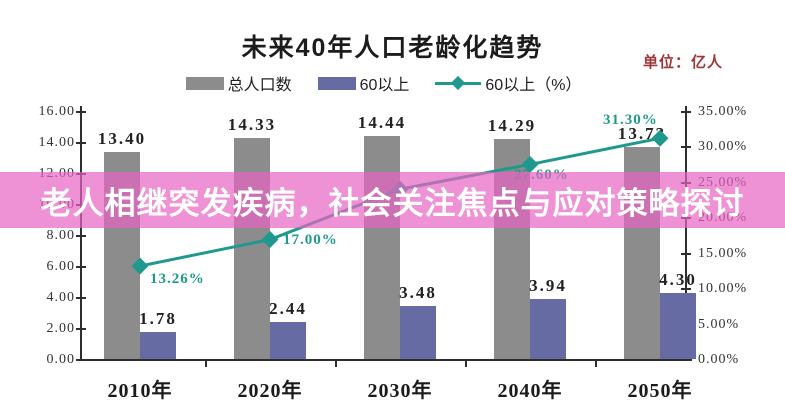 The height and width of the screenshot is (400, 785). What do you see at coordinates (533, 85) in the screenshot?
I see `legend-label-over-60-pct: 60以上（%）` at bounding box center [533, 85].